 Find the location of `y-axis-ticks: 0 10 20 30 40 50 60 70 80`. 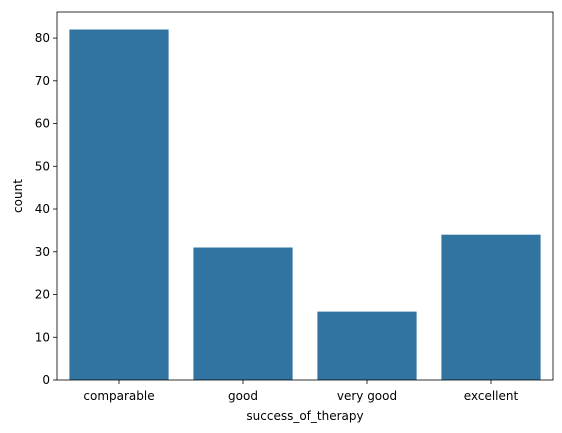

y-axis-ticks: 0 10 20 30 40 50 60 70 80 is located at coordinates (46, 209).